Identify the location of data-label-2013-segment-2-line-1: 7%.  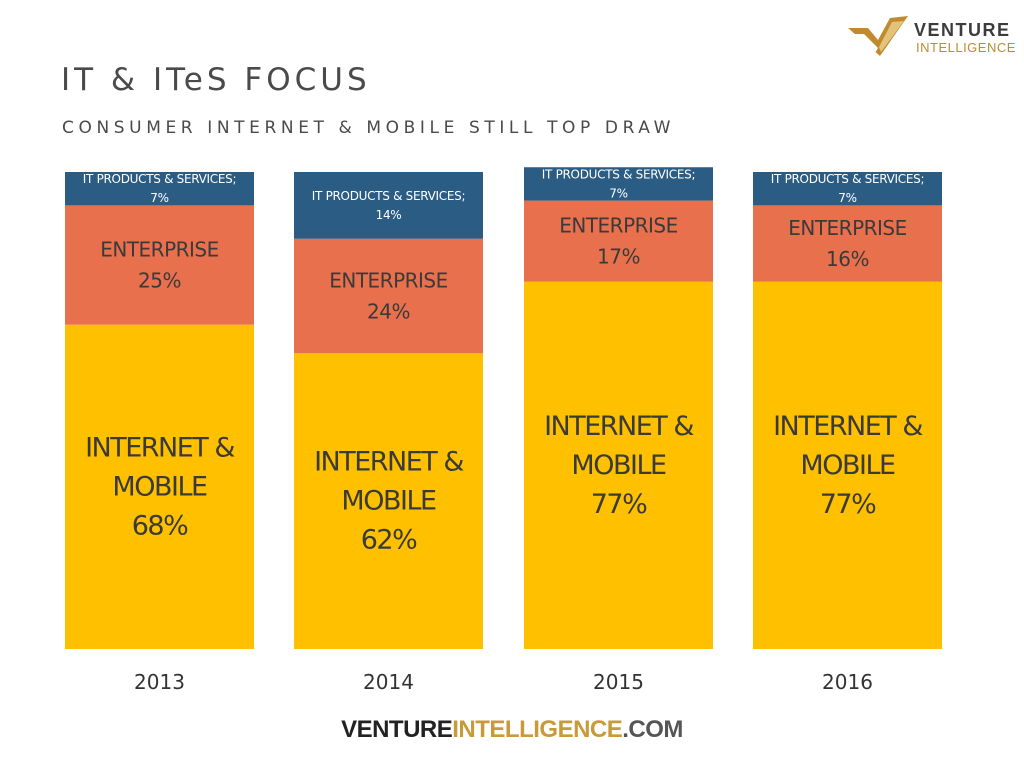
(159, 198).